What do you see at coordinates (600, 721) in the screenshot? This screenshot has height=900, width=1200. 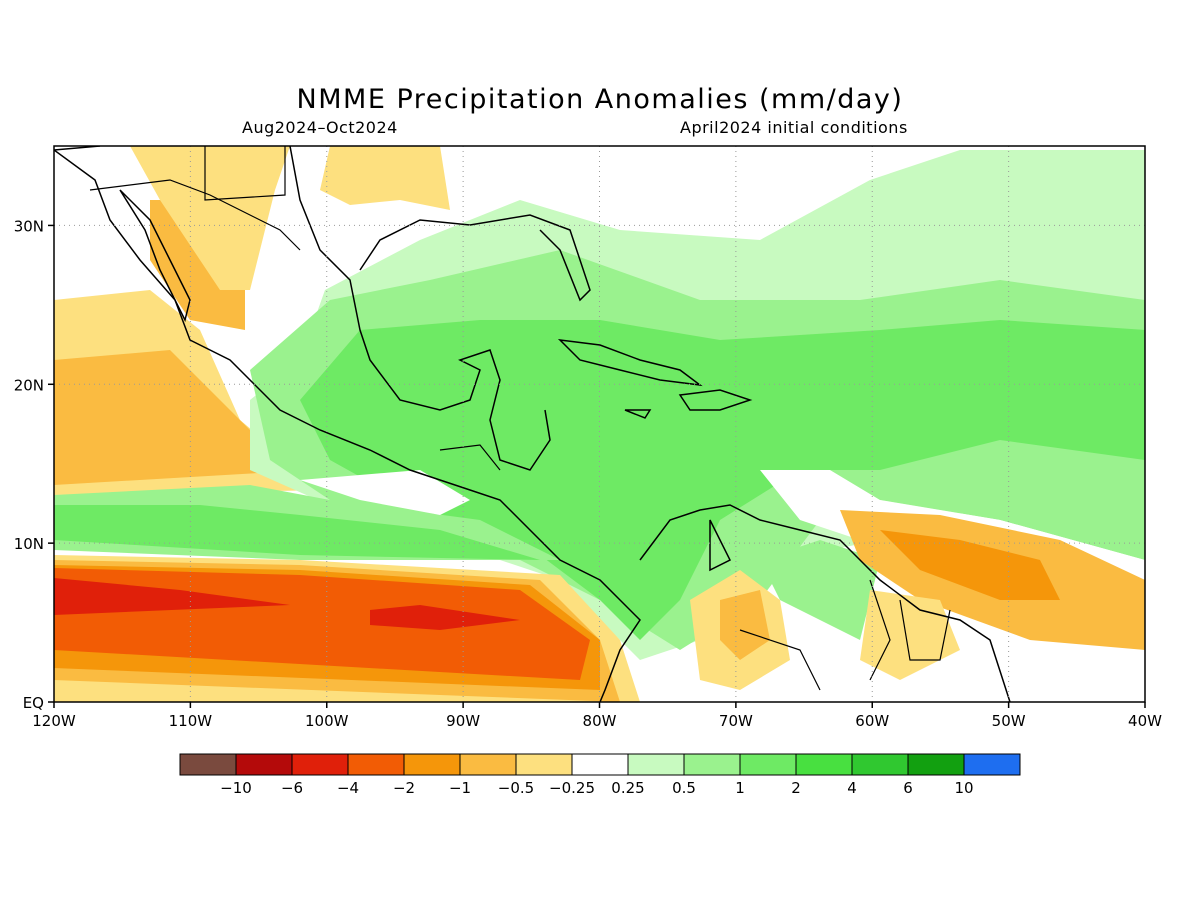 I see `lon-tick-label: 80W` at bounding box center [600, 721].